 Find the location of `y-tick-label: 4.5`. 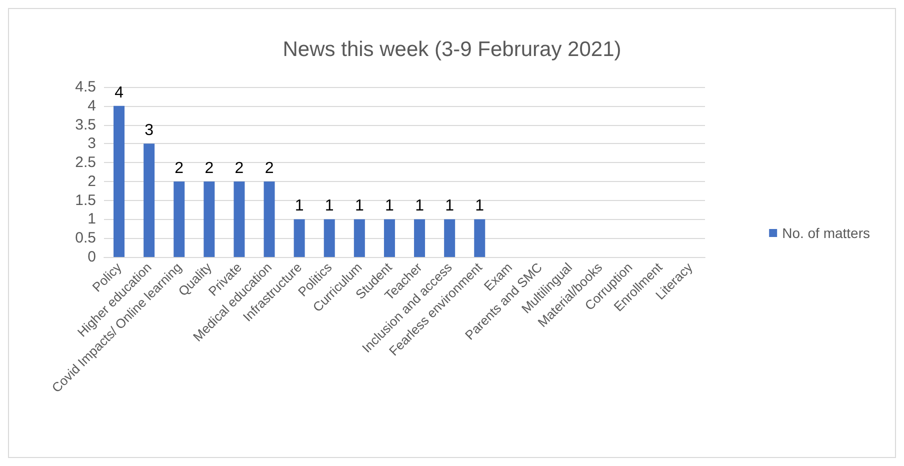

y-tick-label: 4.5 is located at coordinates (85, 87).